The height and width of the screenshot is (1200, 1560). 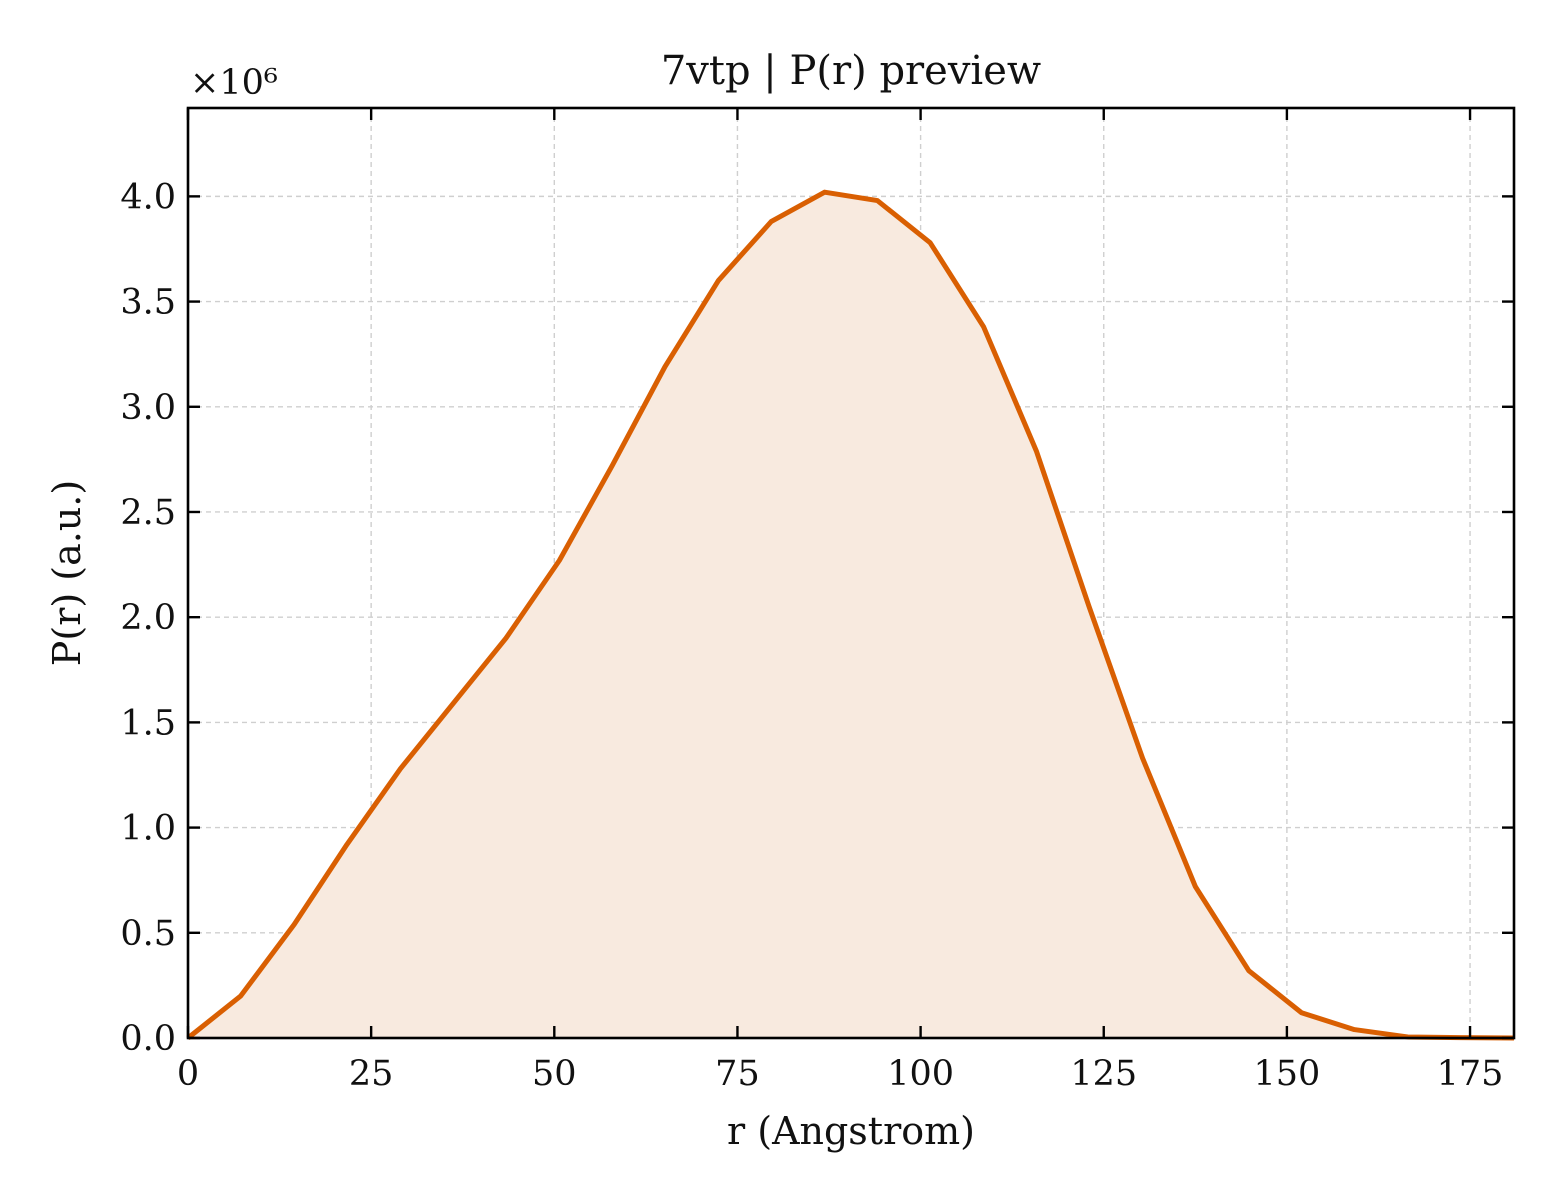 I want to click on y-tick-label: 2.0, so click(x=148, y=618).